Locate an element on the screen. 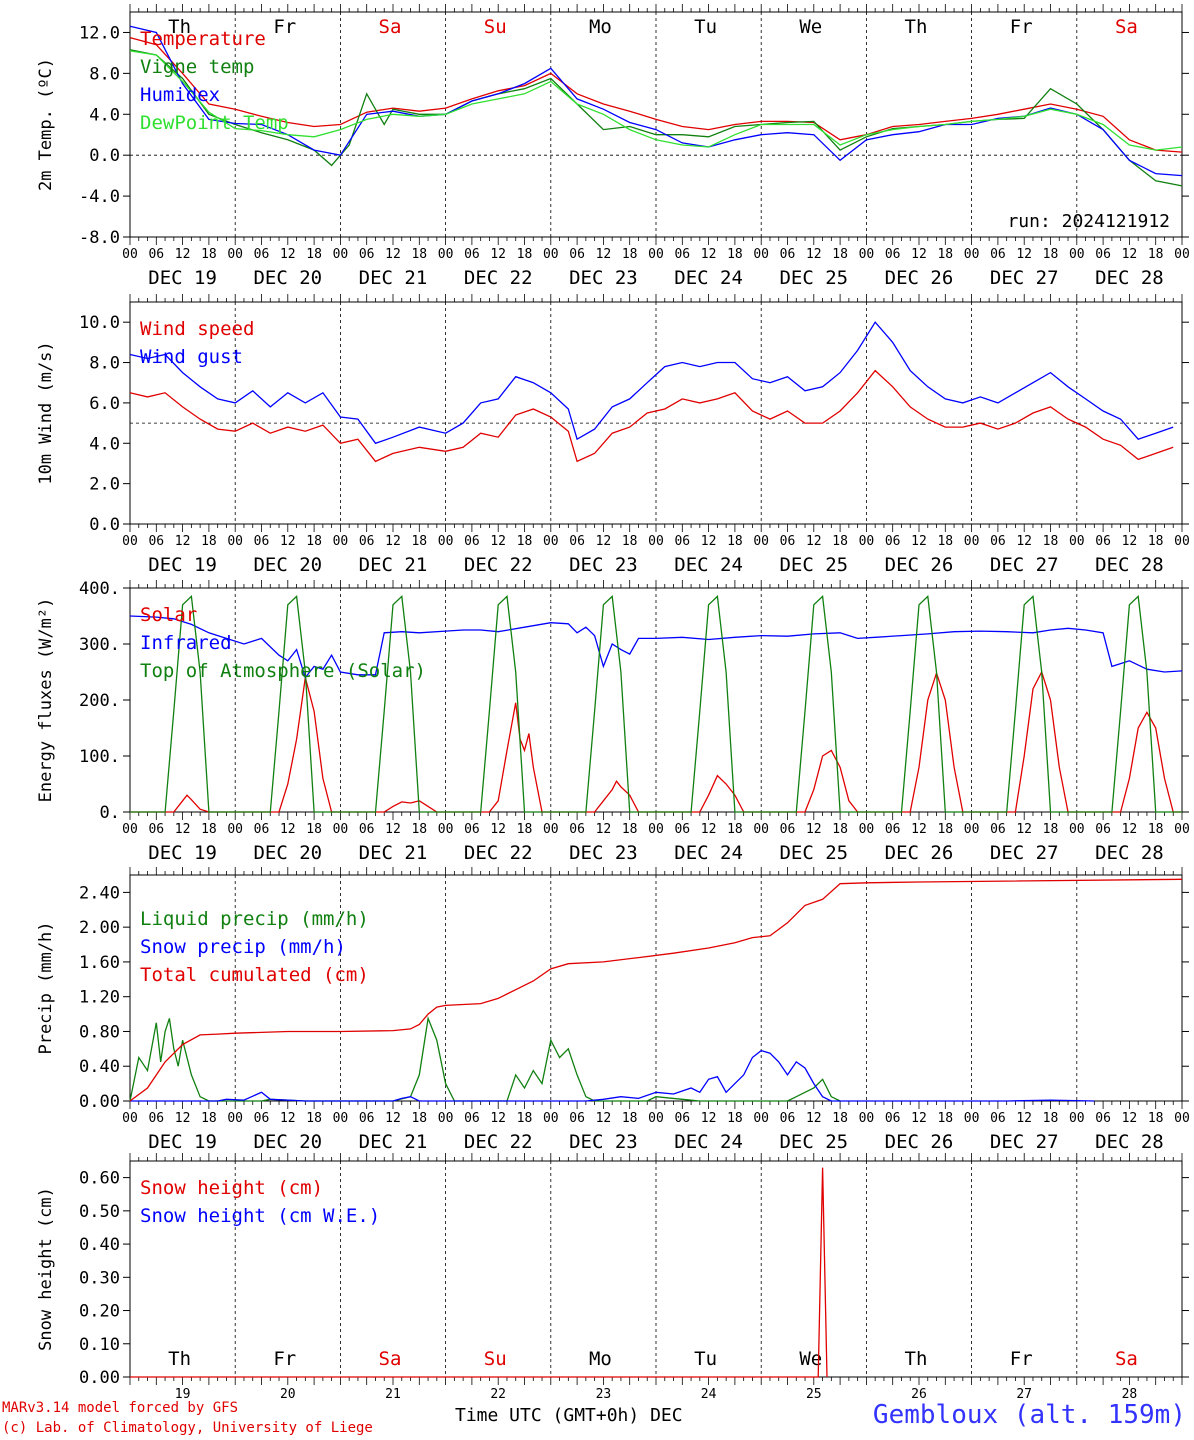 The width and height of the screenshot is (1194, 1440). panel-1-weekday: Su is located at coordinates (495, 27).